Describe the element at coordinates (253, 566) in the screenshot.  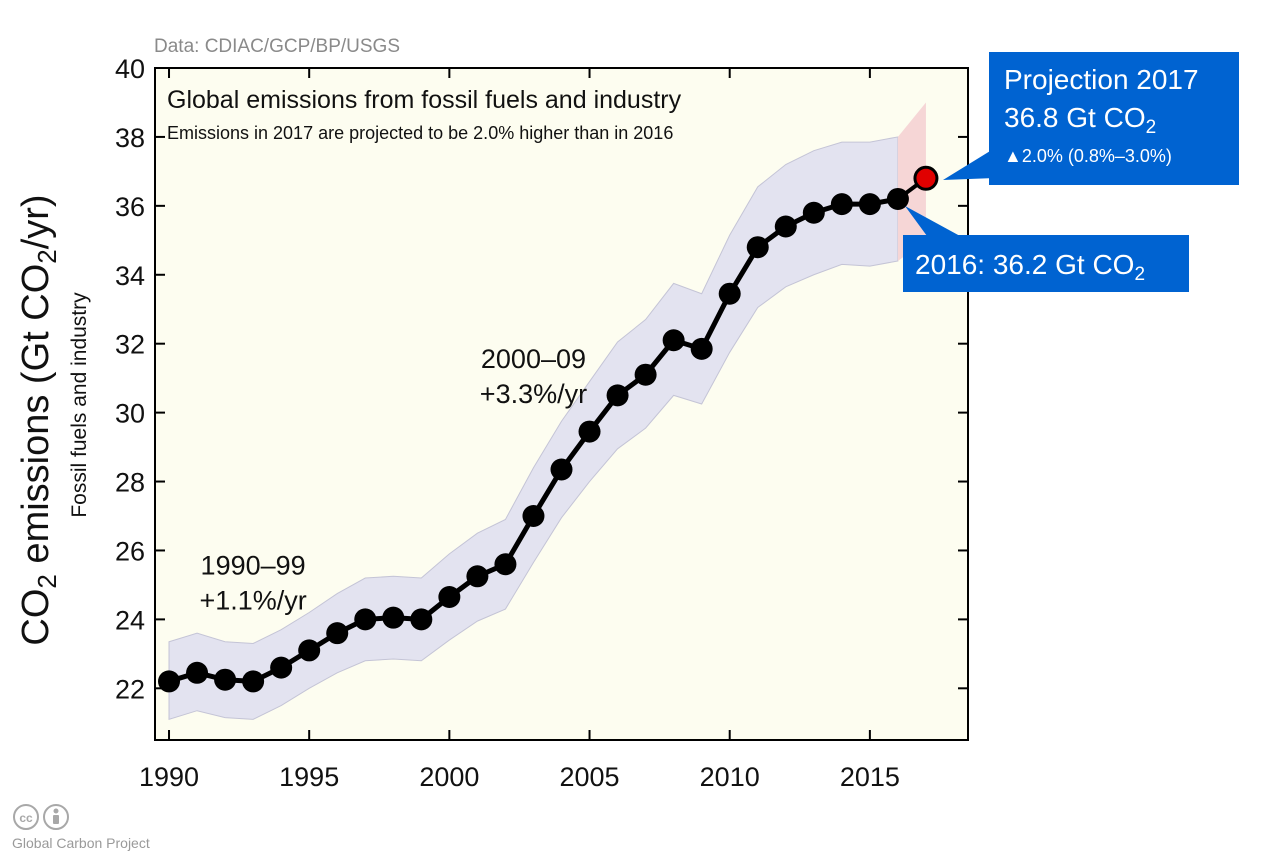
I see `period-annotation: 1990–99` at that location.